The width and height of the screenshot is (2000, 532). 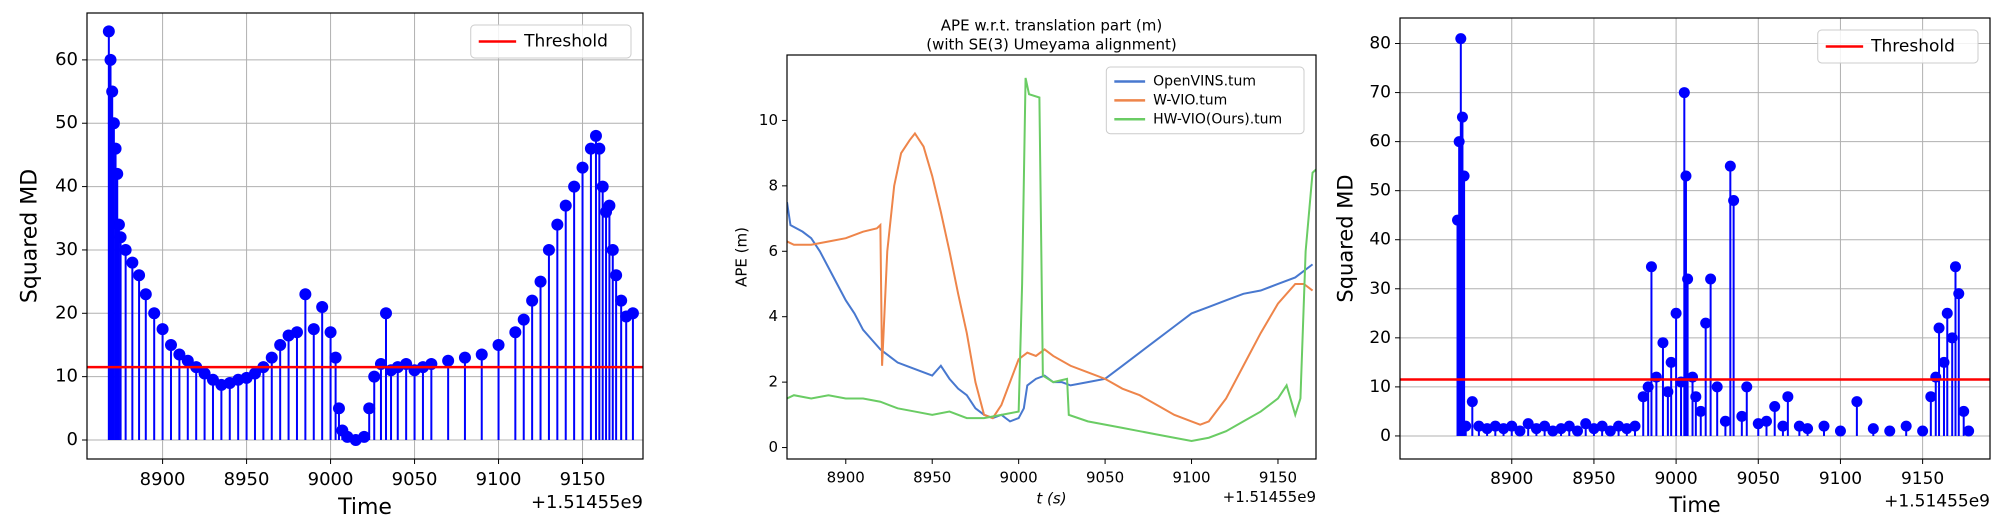 I want to click on chart-title: APE w.r.t. translation part (m), so click(x=1051, y=26).